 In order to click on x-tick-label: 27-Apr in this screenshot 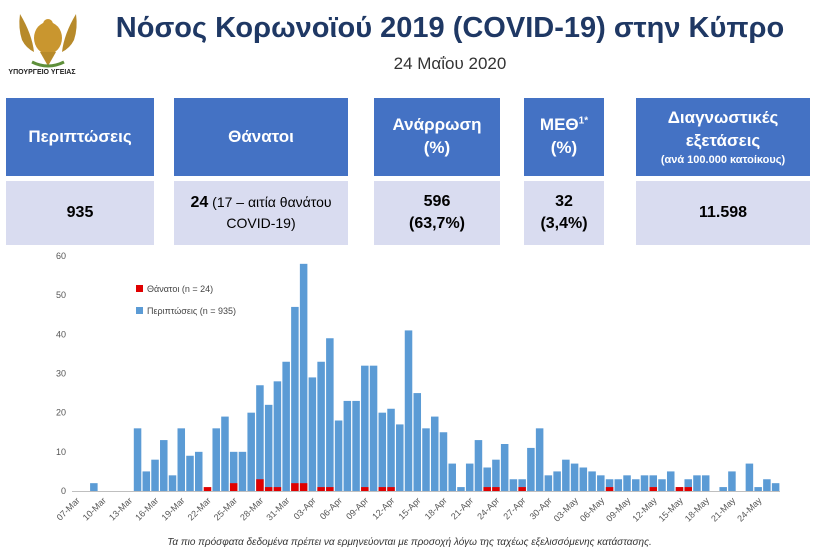, I will do `click(514, 508)`.